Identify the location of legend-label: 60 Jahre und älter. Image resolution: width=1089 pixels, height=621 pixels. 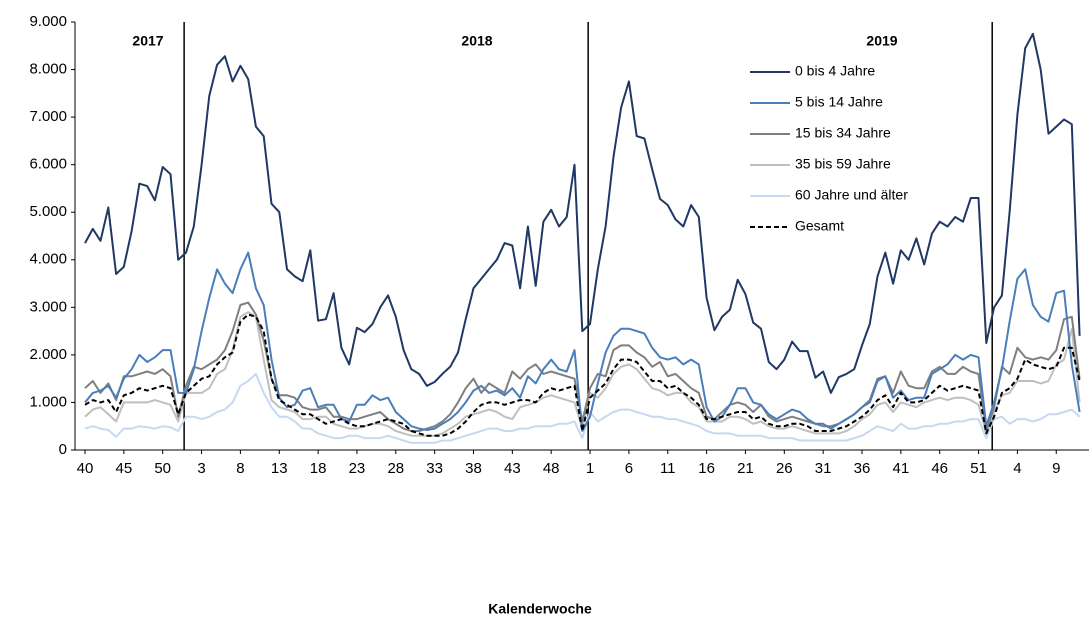
(851, 195).